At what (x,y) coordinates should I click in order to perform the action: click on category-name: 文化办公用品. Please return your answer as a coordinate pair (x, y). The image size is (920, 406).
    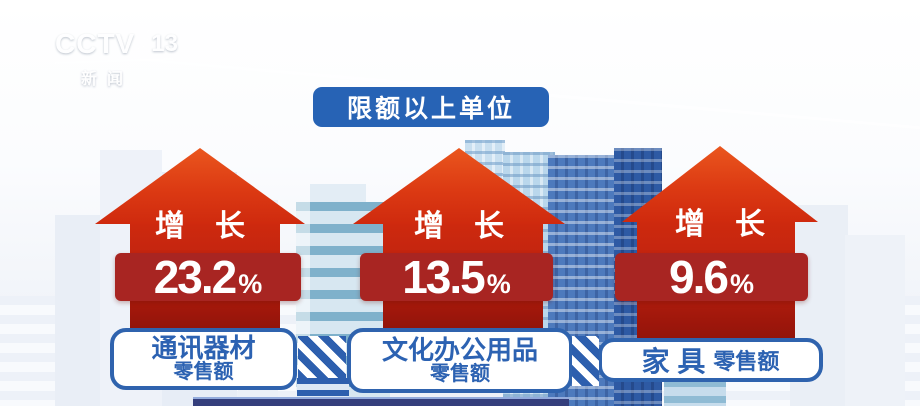
    Looking at the image, I should click on (459, 349).